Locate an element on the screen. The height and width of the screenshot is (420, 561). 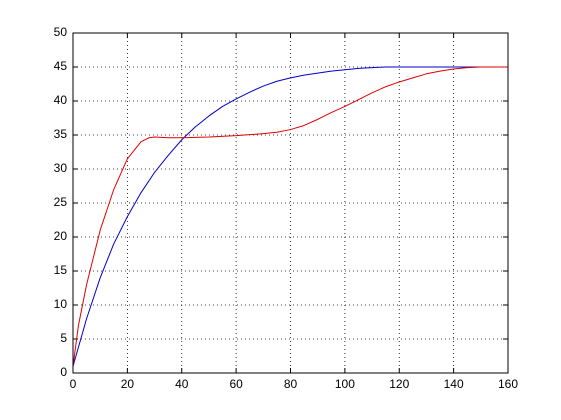
x-tick-label: 60 is located at coordinates (236, 384).